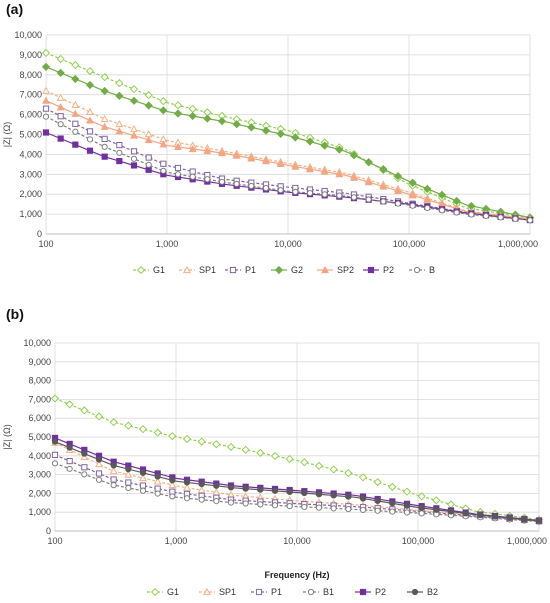 The image size is (550, 603). Describe the element at coordinates (176, 541) in the screenshot. I see `x-tick-label: 1,000` at that location.